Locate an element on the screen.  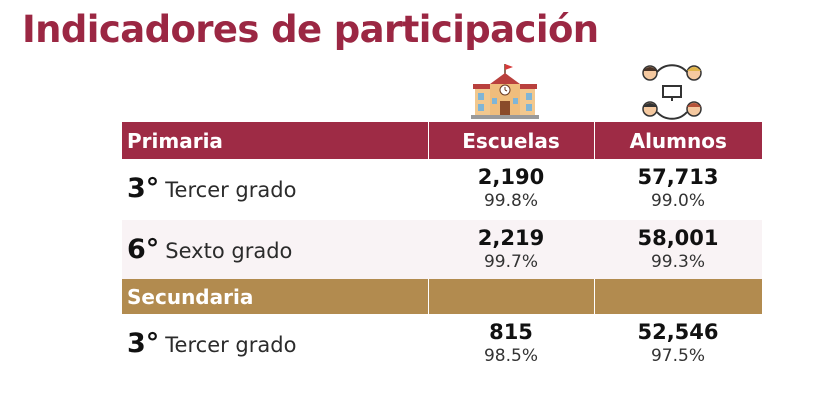
table-row: 3° Tercer grado 2,190 99.8% 57,713 99.0% is located at coordinates (442, 189).